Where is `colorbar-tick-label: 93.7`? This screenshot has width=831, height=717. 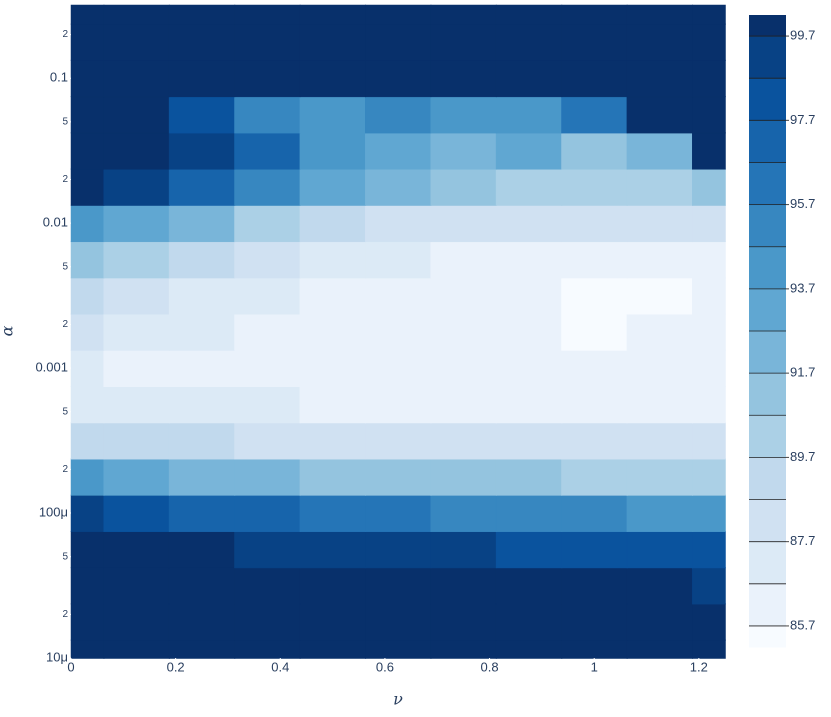 colorbar-tick-label: 93.7 is located at coordinates (802, 287).